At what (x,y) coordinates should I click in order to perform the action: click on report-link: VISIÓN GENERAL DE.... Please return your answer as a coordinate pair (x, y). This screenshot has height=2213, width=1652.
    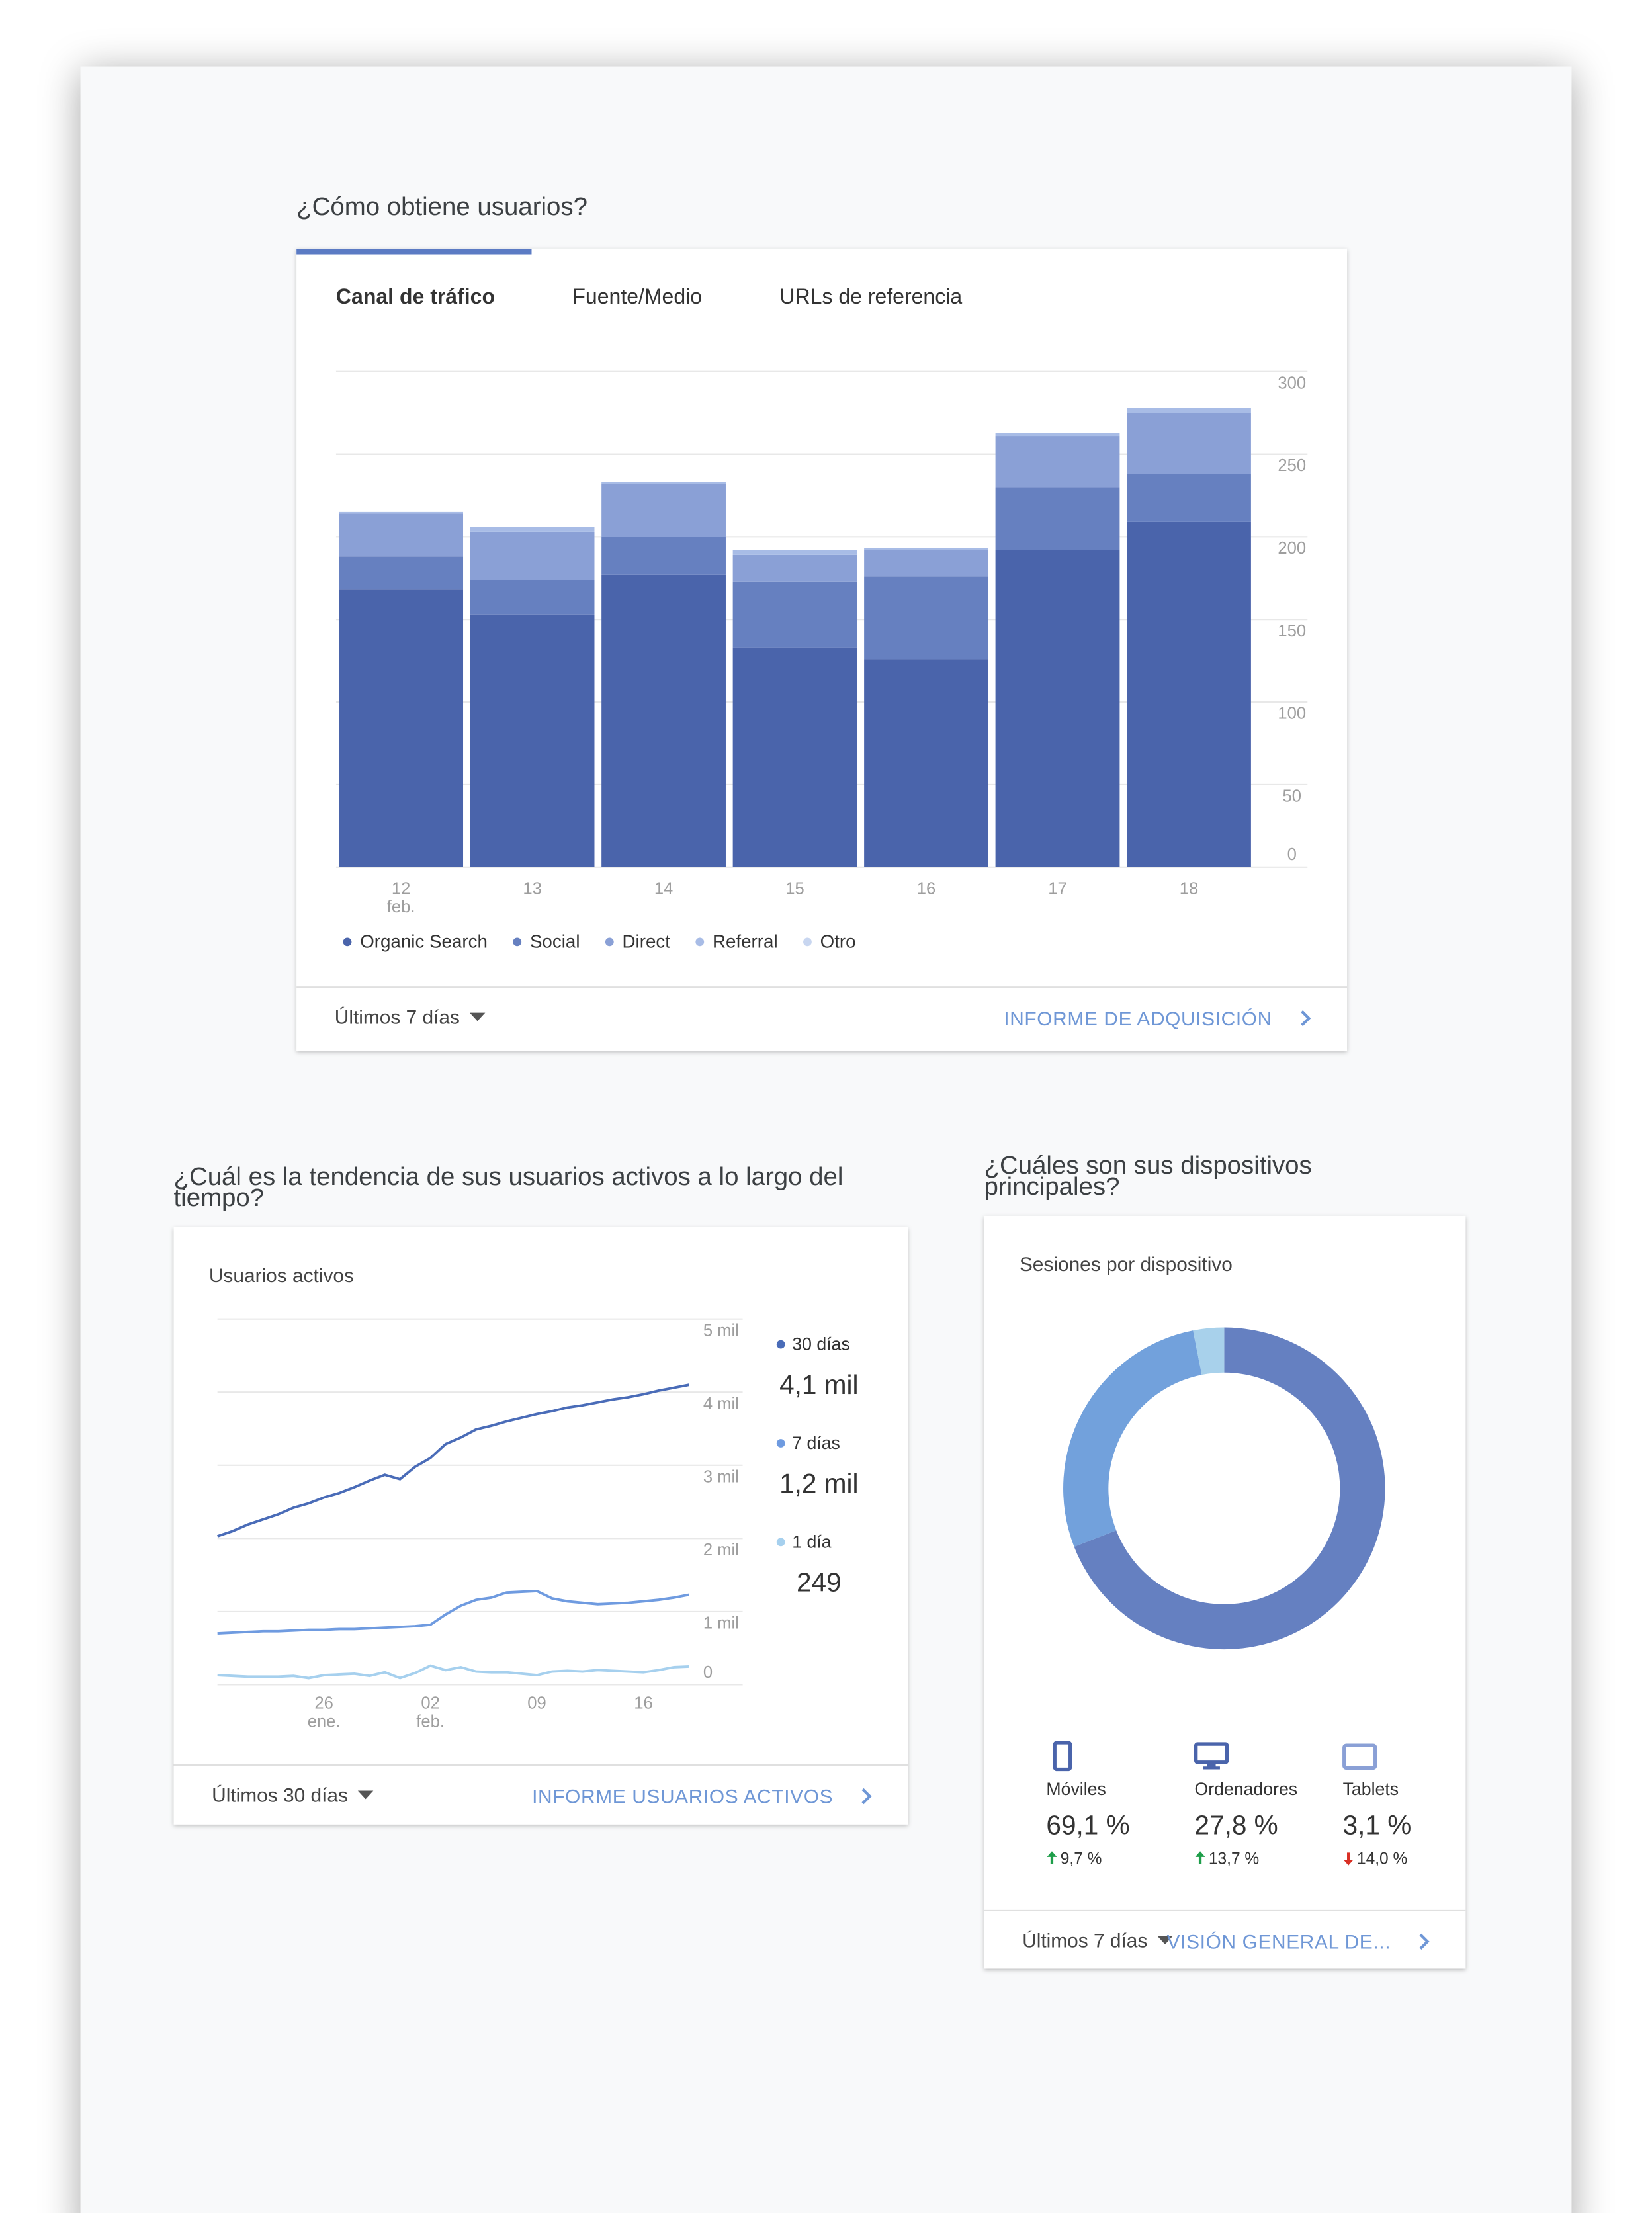
    Looking at the image, I should click on (1279, 1943).